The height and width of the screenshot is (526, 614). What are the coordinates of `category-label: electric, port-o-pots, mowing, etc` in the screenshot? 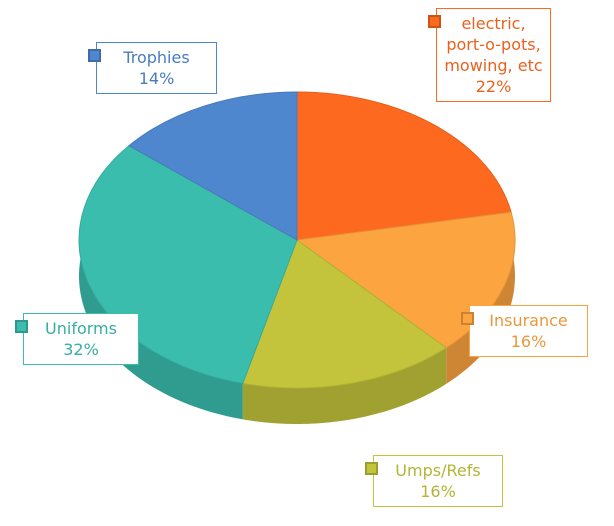 It's located at (493, 44).